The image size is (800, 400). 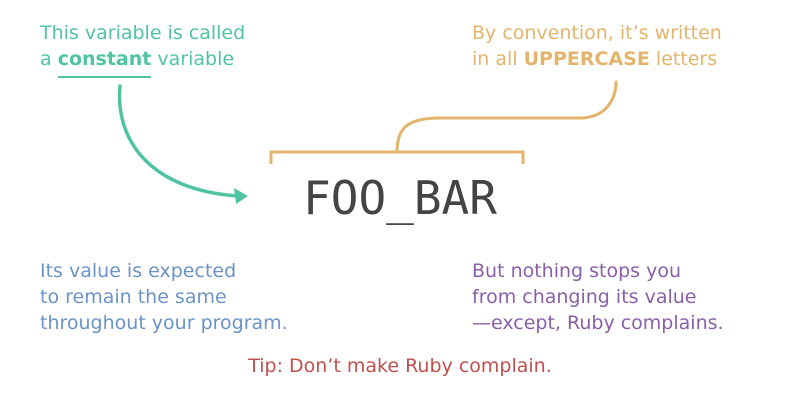 I want to click on uppercase-note-line2-suffix: letters, so click(x=683, y=59).